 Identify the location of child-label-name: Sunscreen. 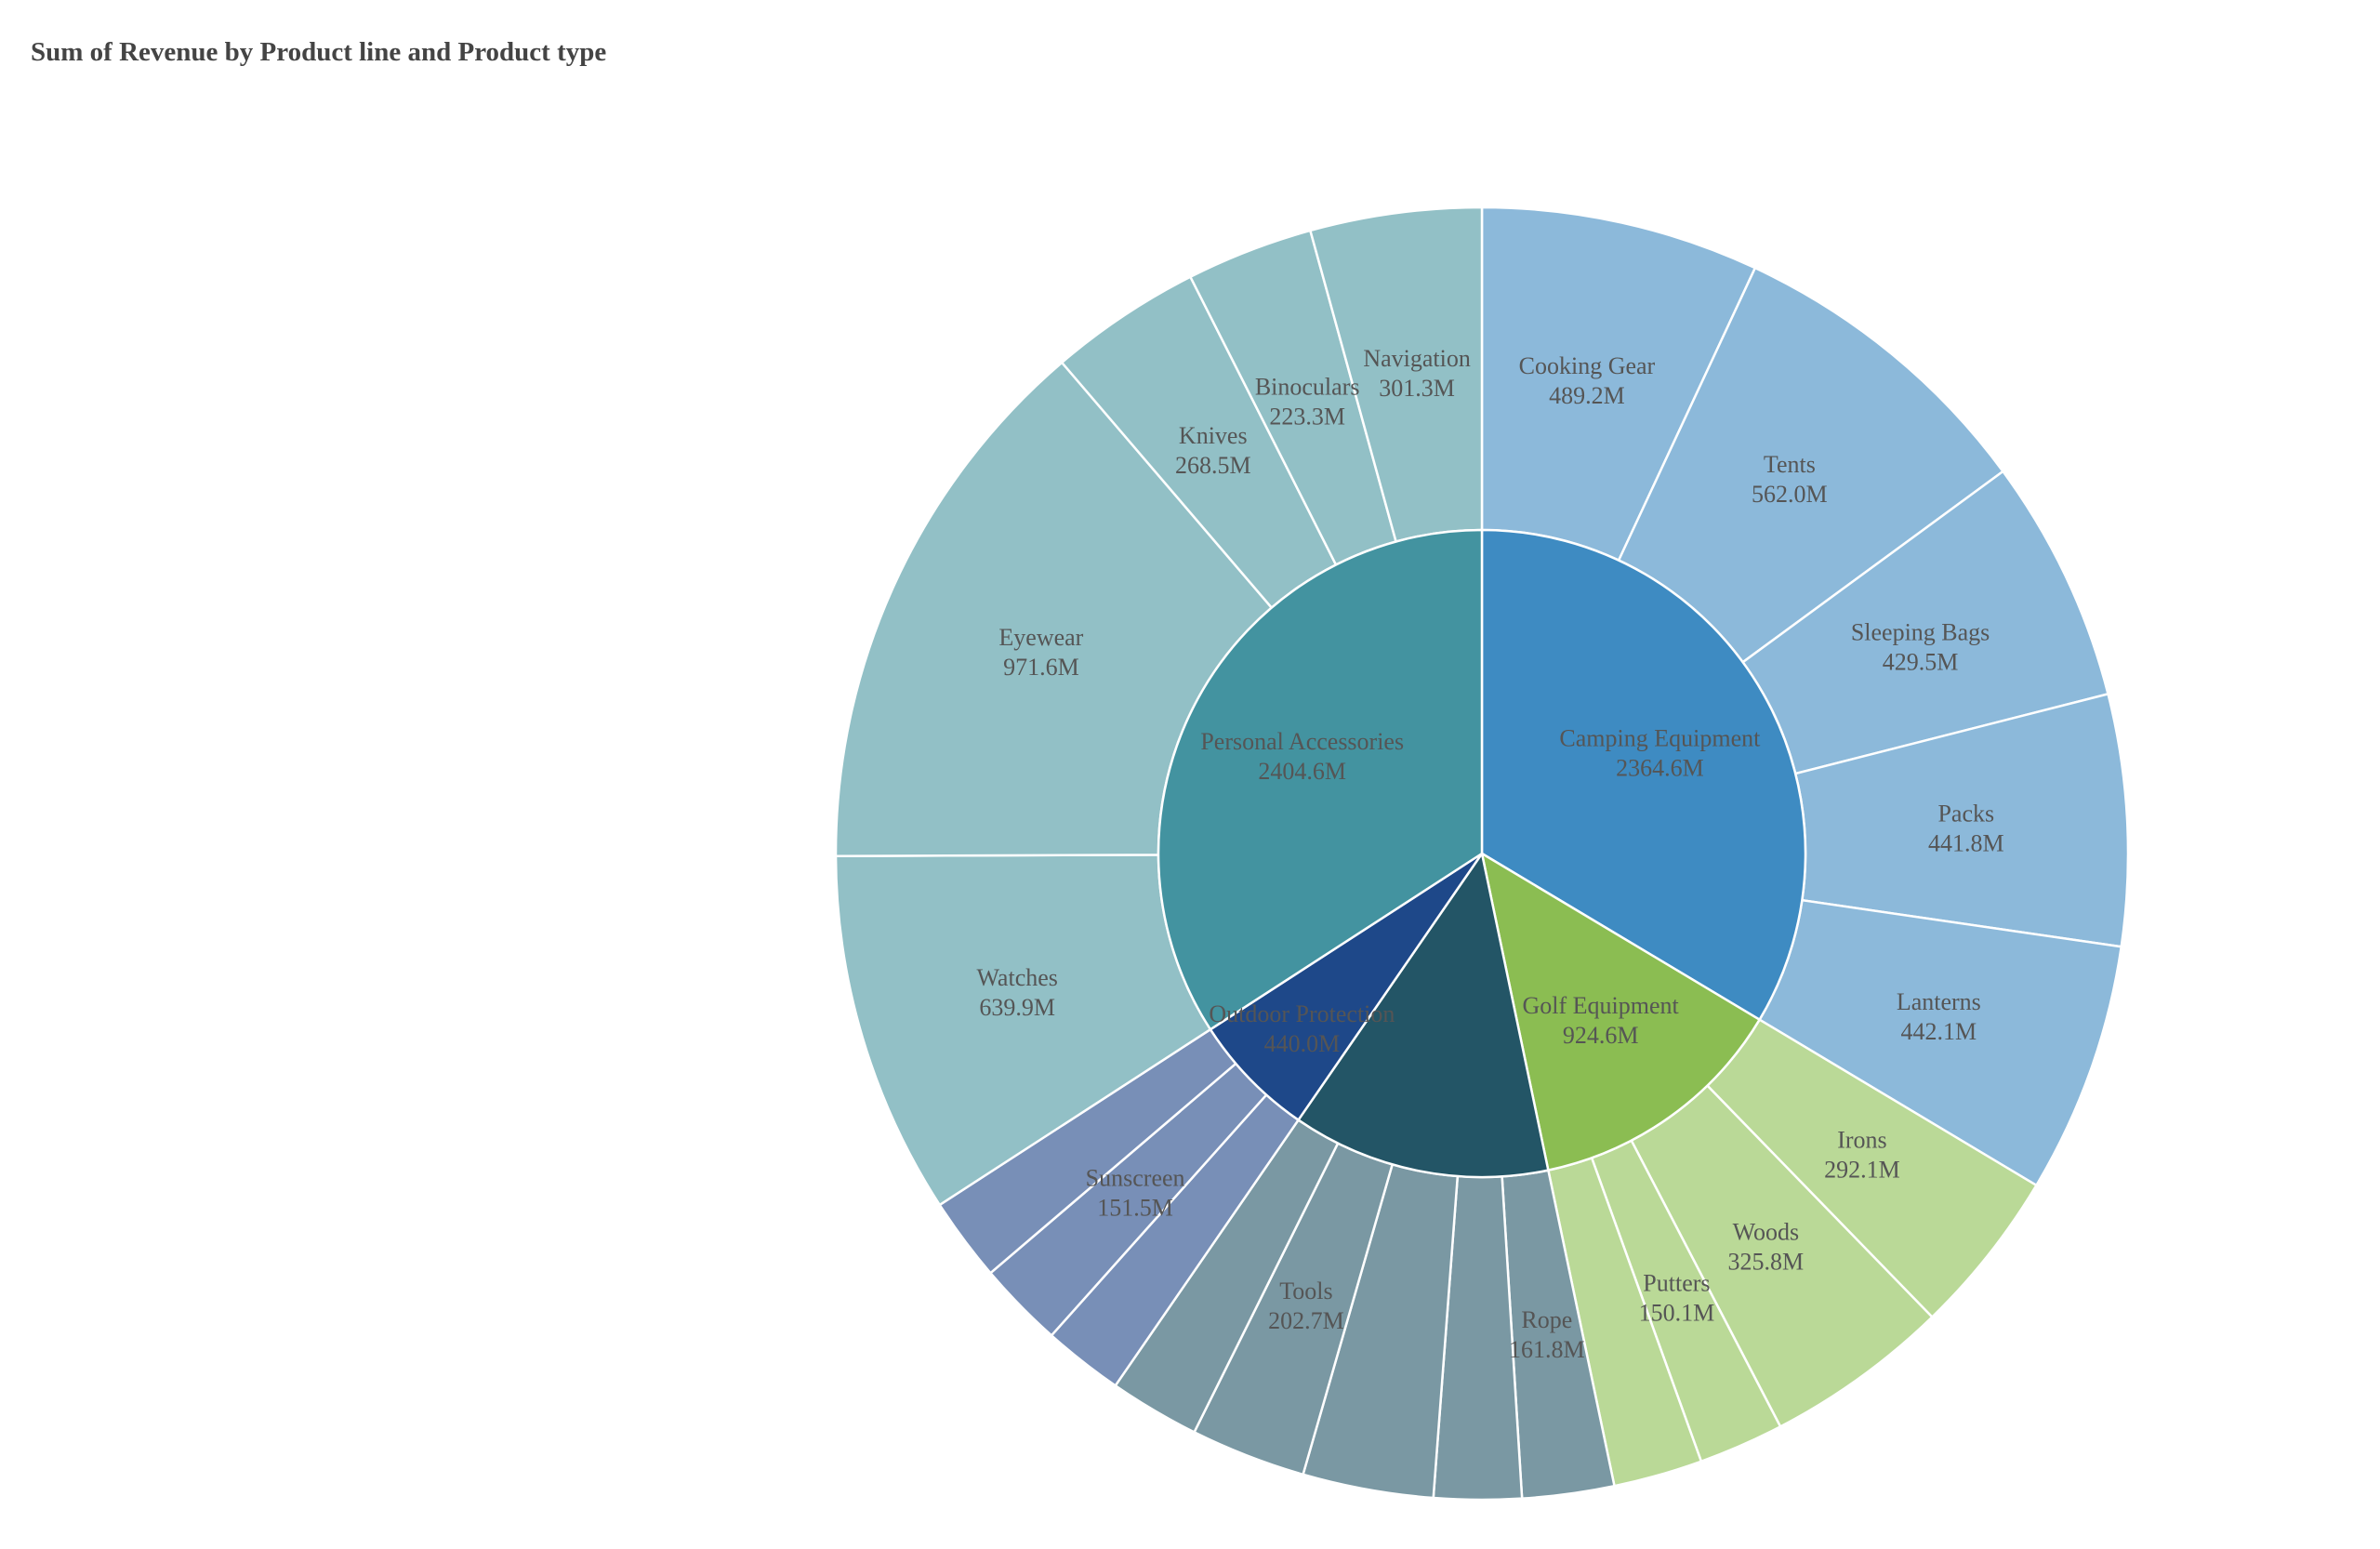
(1135, 1178).